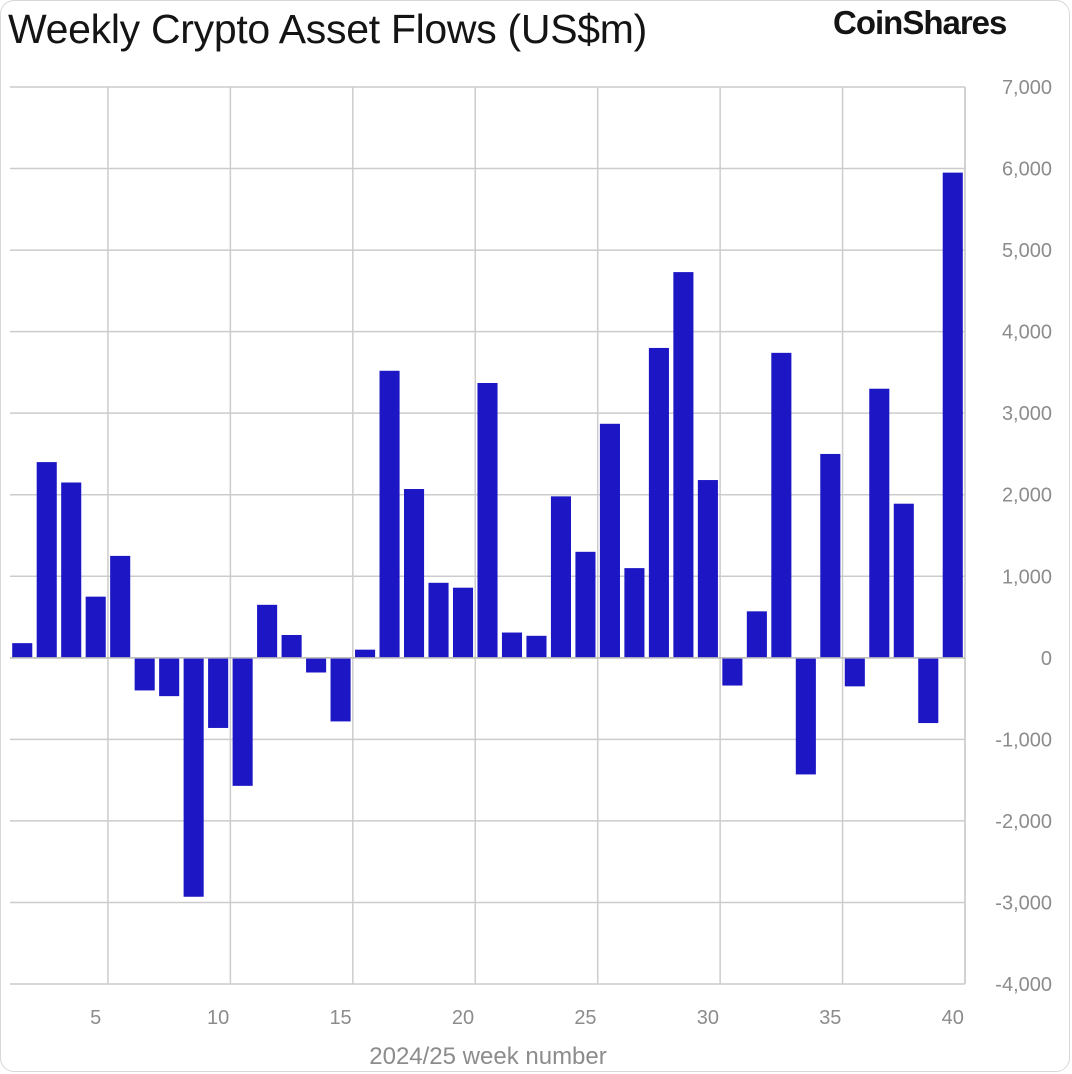  I want to click on y-tick-label: 3,000, so click(1027, 414).